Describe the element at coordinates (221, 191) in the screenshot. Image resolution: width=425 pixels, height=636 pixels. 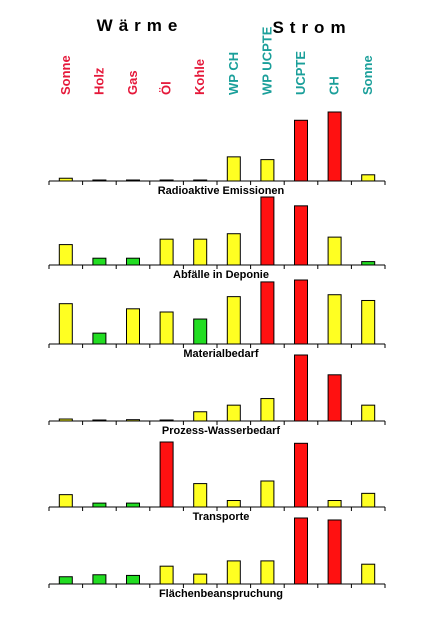
I see `panel-title: Radioaktive Emissionen` at that location.